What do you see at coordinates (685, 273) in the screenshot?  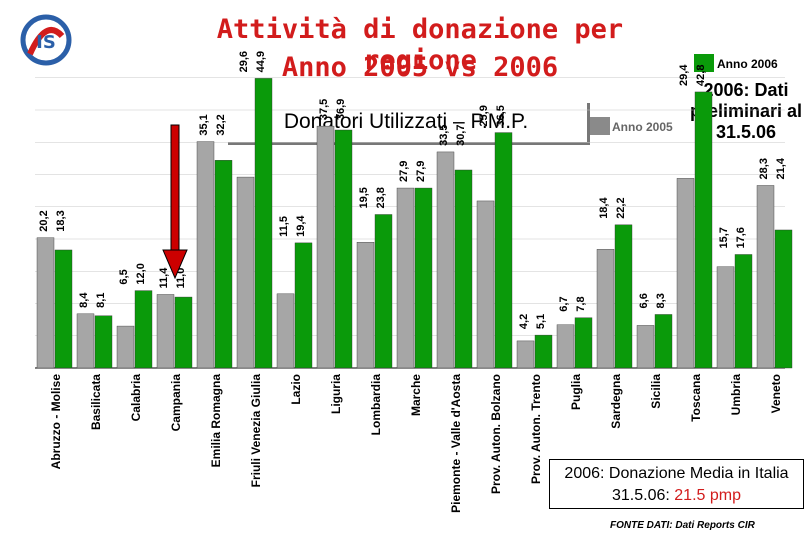 I see `bar-2005-toscana` at bounding box center [685, 273].